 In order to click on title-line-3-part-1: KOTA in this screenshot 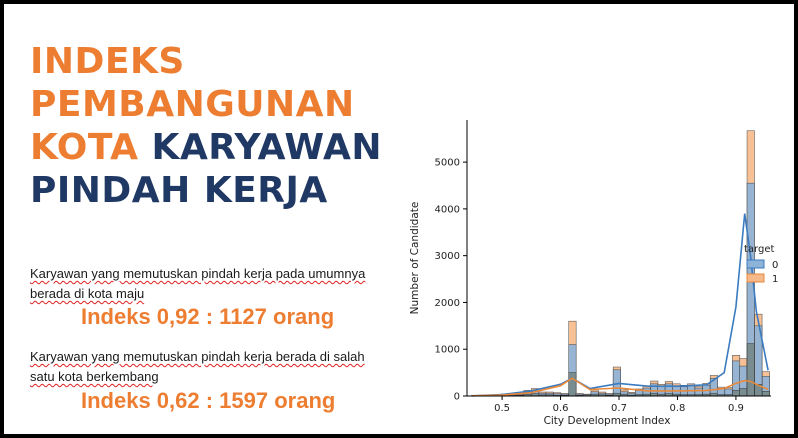, I will do `click(91, 147)`.